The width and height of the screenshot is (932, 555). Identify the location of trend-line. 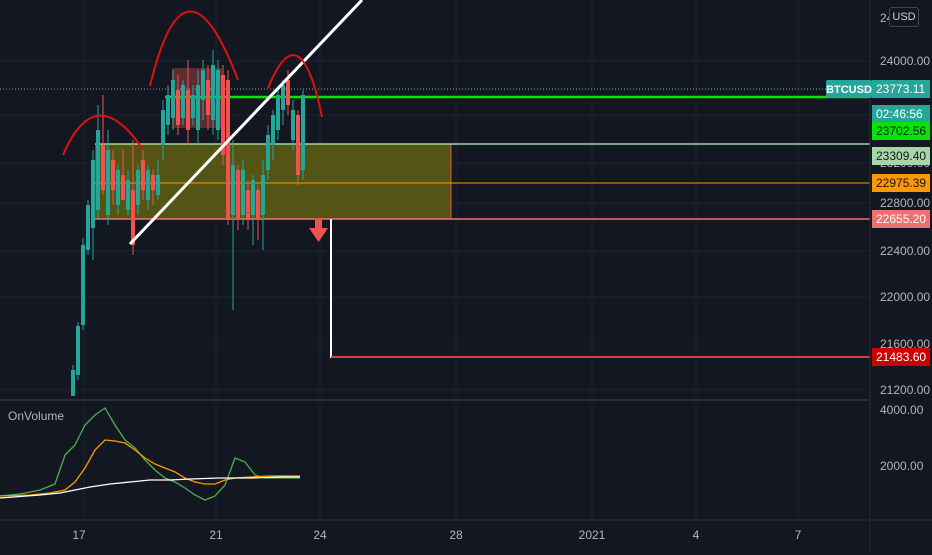
(246, 123).